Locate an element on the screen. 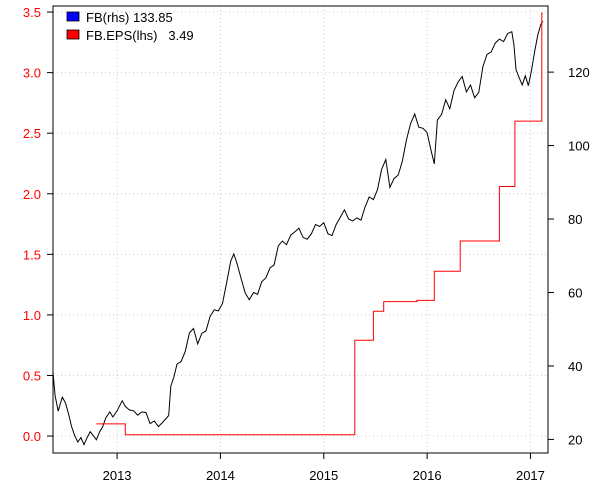  left-tick-label: 1.0 is located at coordinates (32, 315).